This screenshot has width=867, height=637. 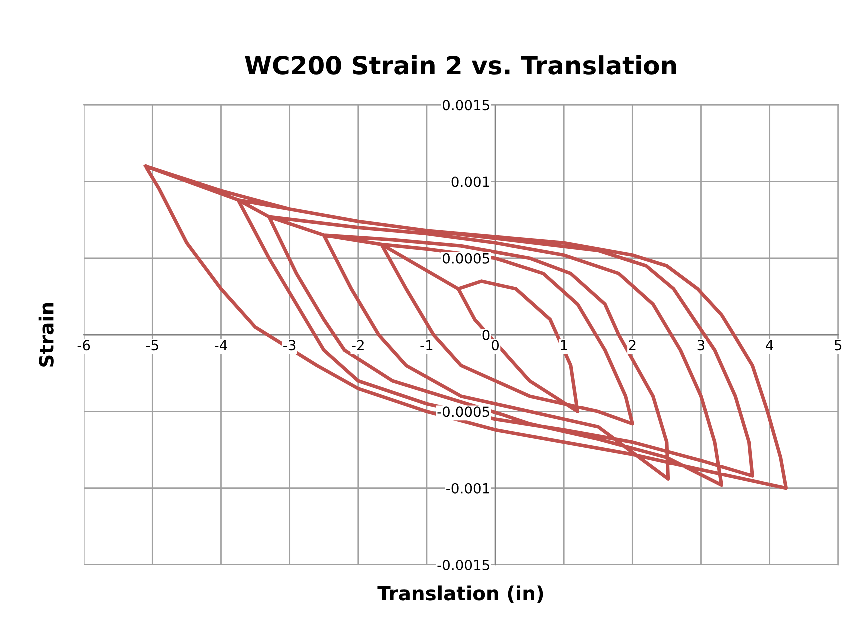 I want to click on x-tick-label: 3, so click(x=701, y=345).